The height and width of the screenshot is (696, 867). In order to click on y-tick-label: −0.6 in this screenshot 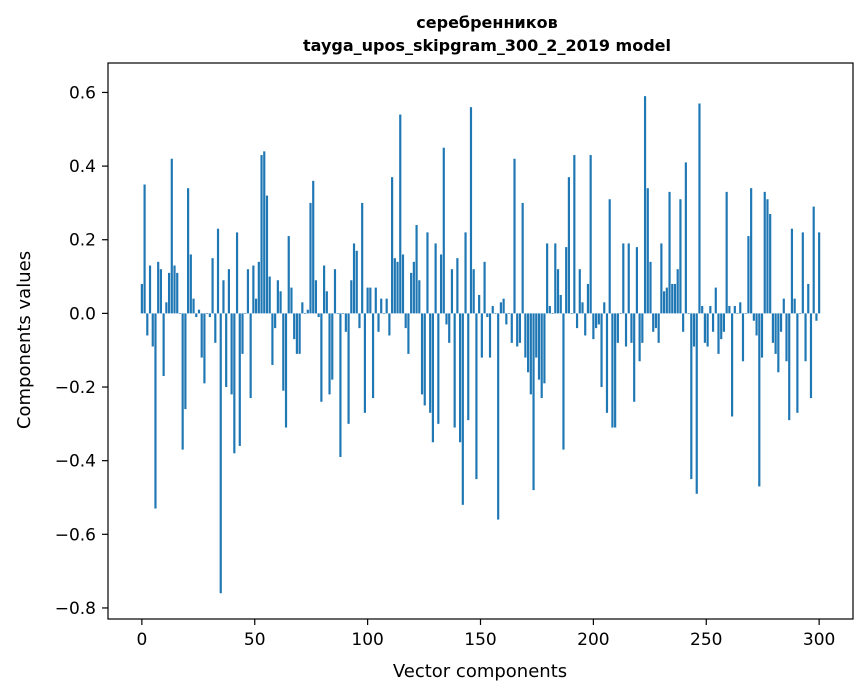, I will do `click(75, 535)`.